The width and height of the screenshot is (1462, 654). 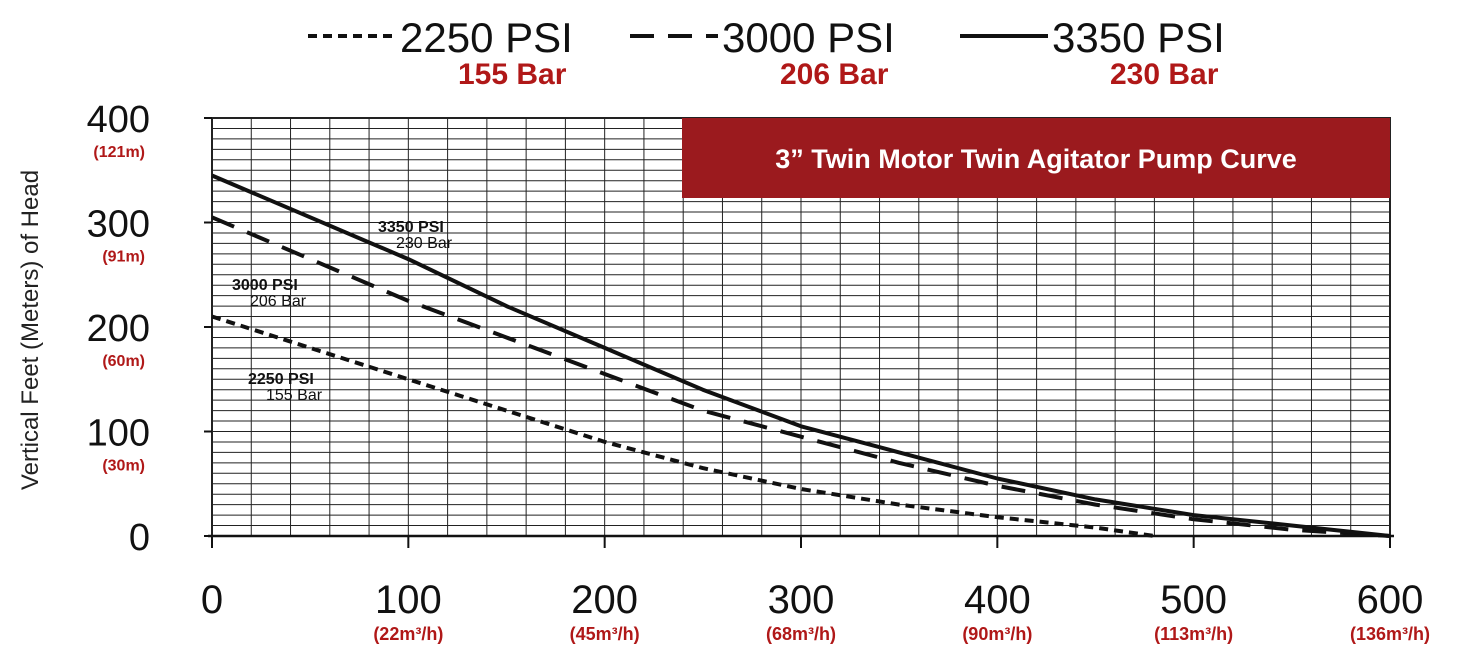 I want to click on curve-label-psi: 3000 PSI, so click(x=265, y=285).